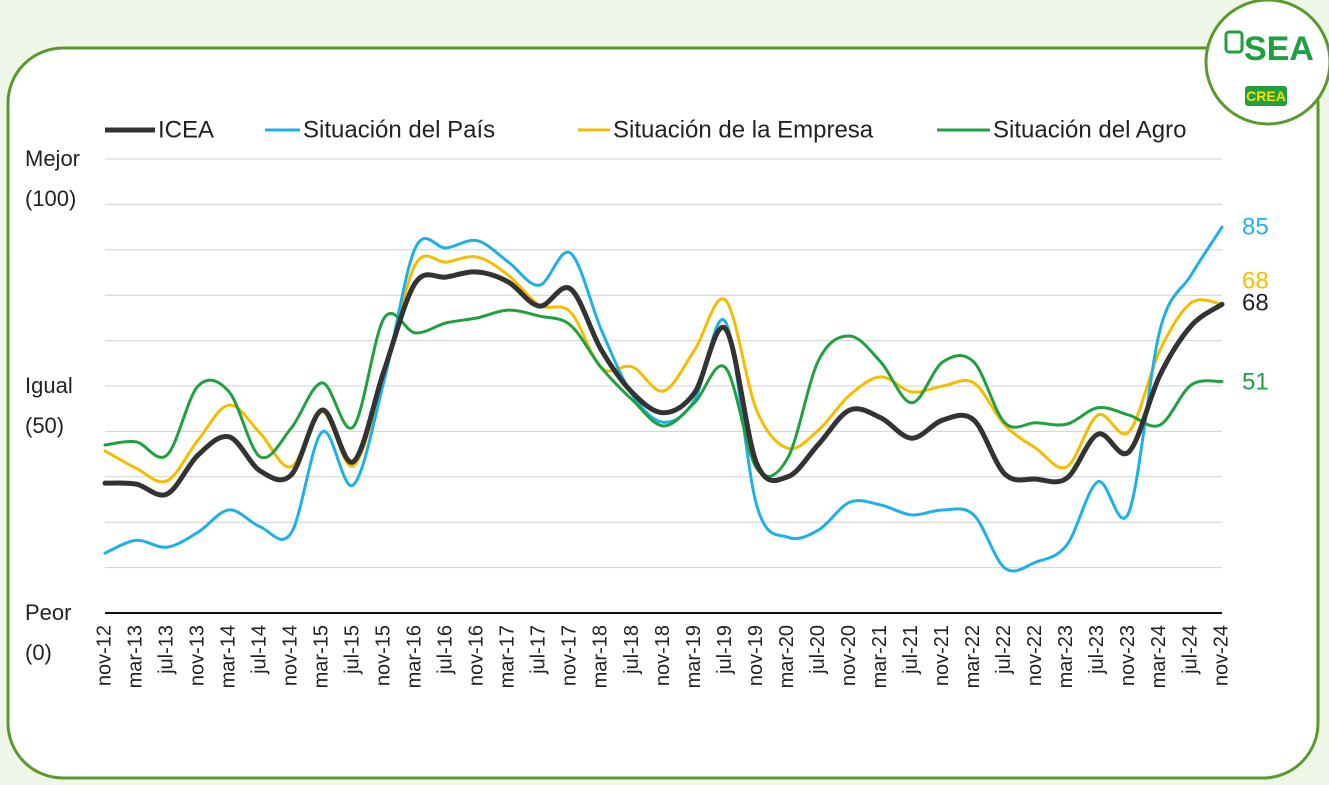 The width and height of the screenshot is (1329, 785). Describe the element at coordinates (787, 656) in the screenshot. I see `x-tick-label: mar-20` at that location.